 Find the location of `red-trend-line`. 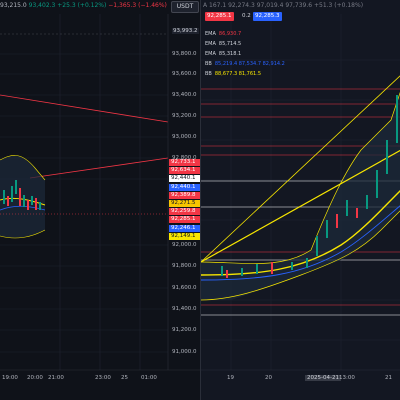

red-trend-line is located at coordinates (84, 108).